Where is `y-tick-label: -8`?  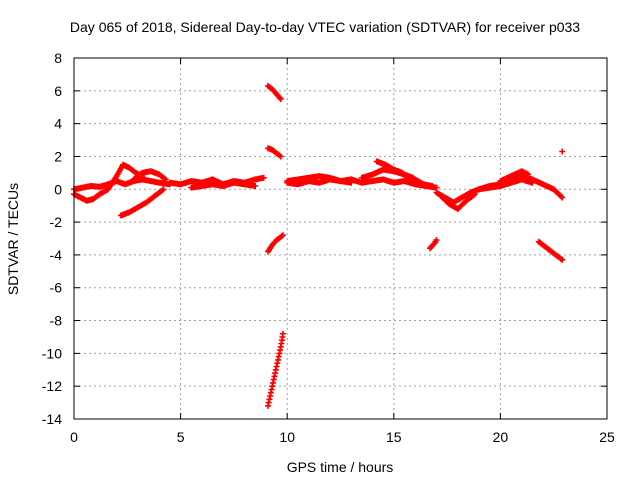
y-tick-label: -8 is located at coordinates (56, 321).